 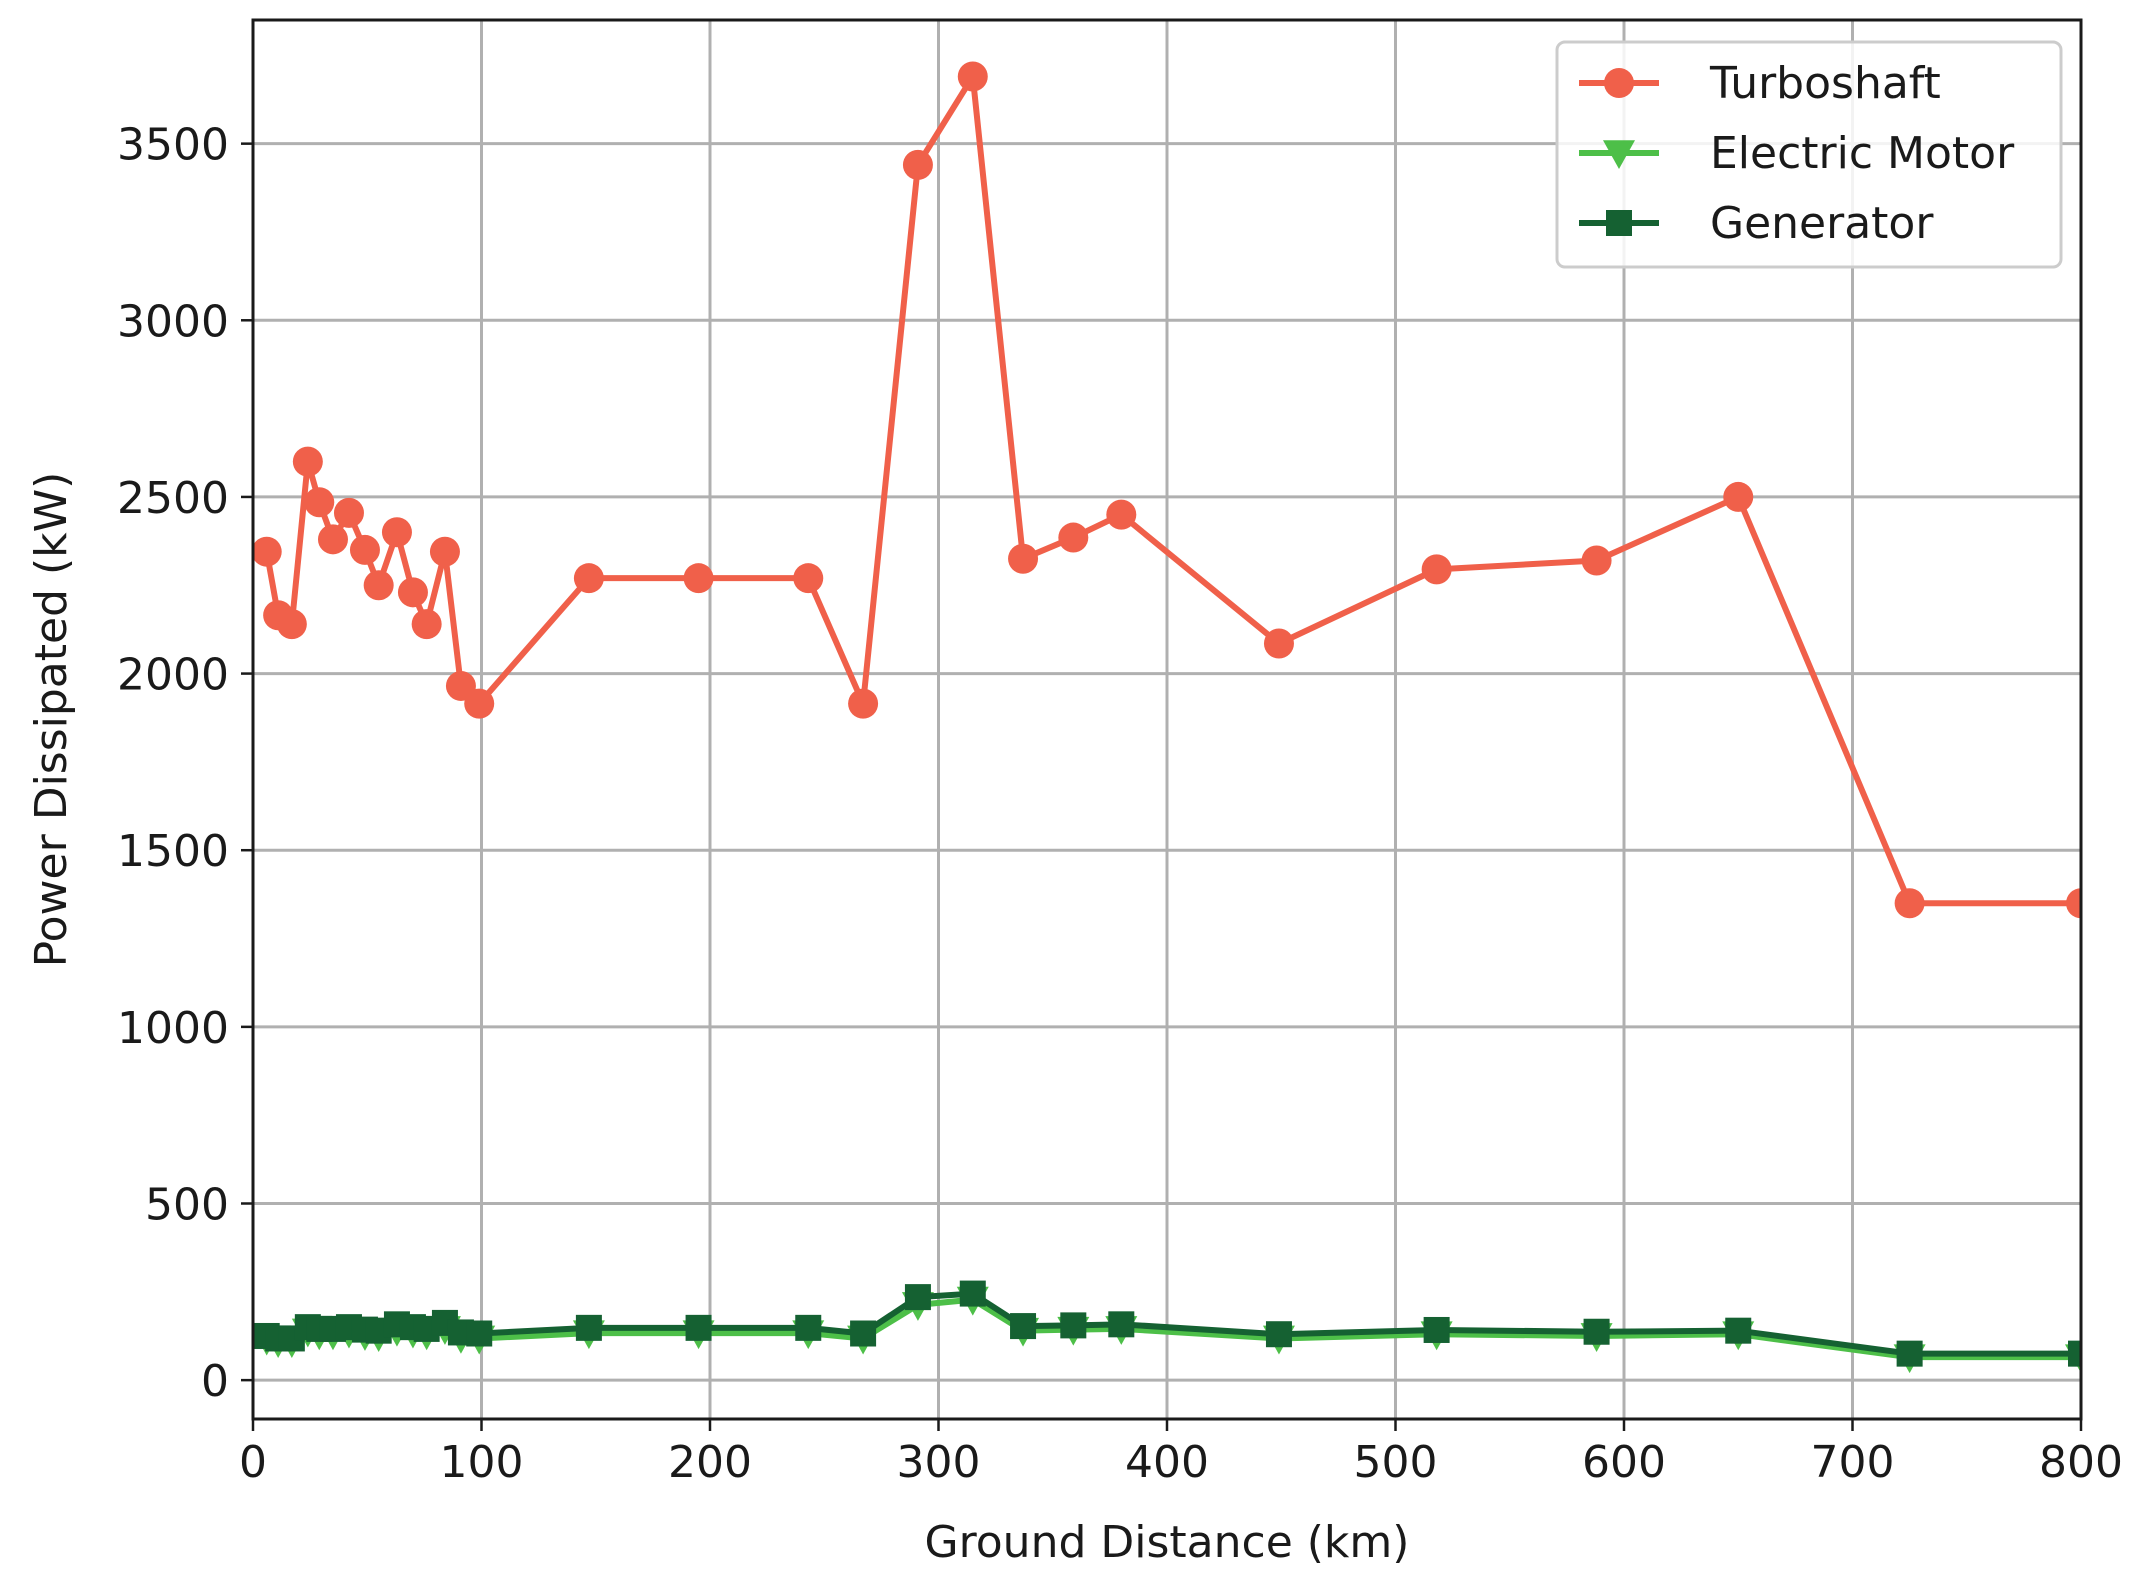 I want to click on legend-item-generator: Generator, so click(x=1756, y=223).